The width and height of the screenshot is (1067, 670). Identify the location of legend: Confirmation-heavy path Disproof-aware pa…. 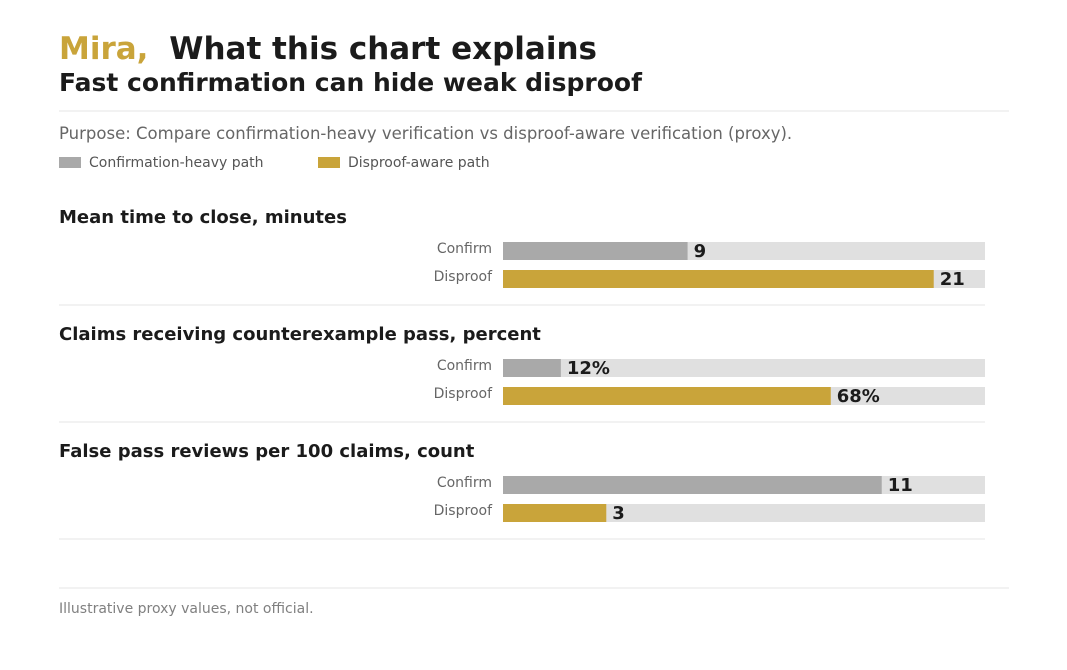
(274, 163).